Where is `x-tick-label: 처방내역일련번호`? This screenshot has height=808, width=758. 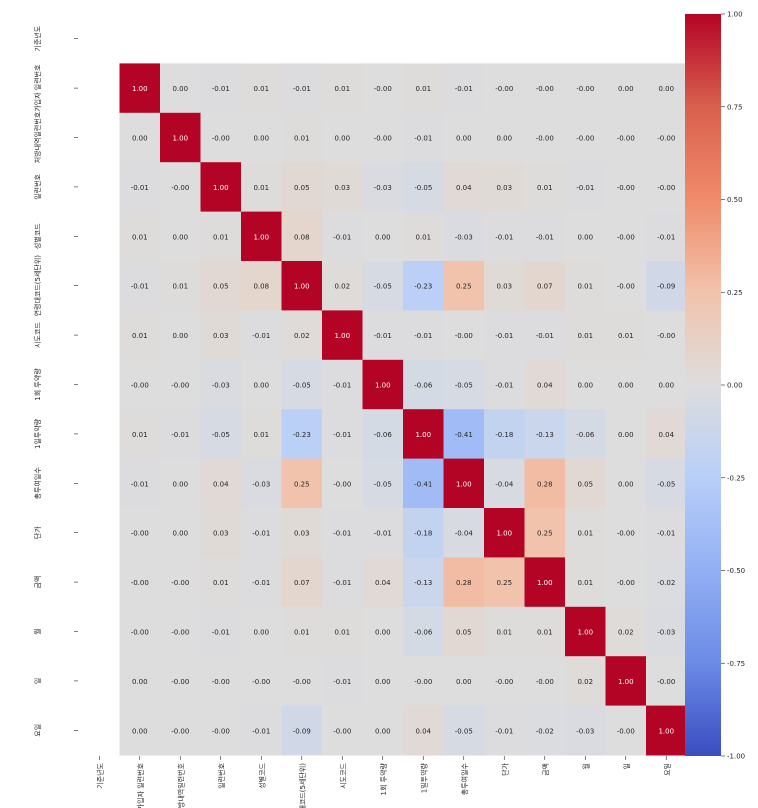
x-tick-label: 처방내역일련번호 is located at coordinates (180, 785).